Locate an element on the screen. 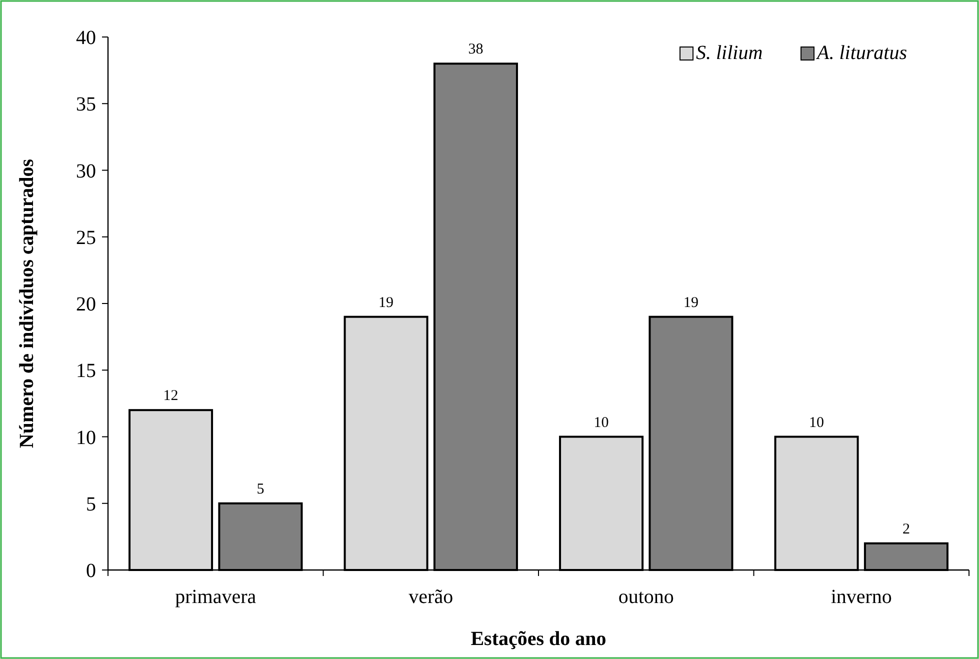 The image size is (979, 659). y-tick-label: 5 is located at coordinates (91, 504).